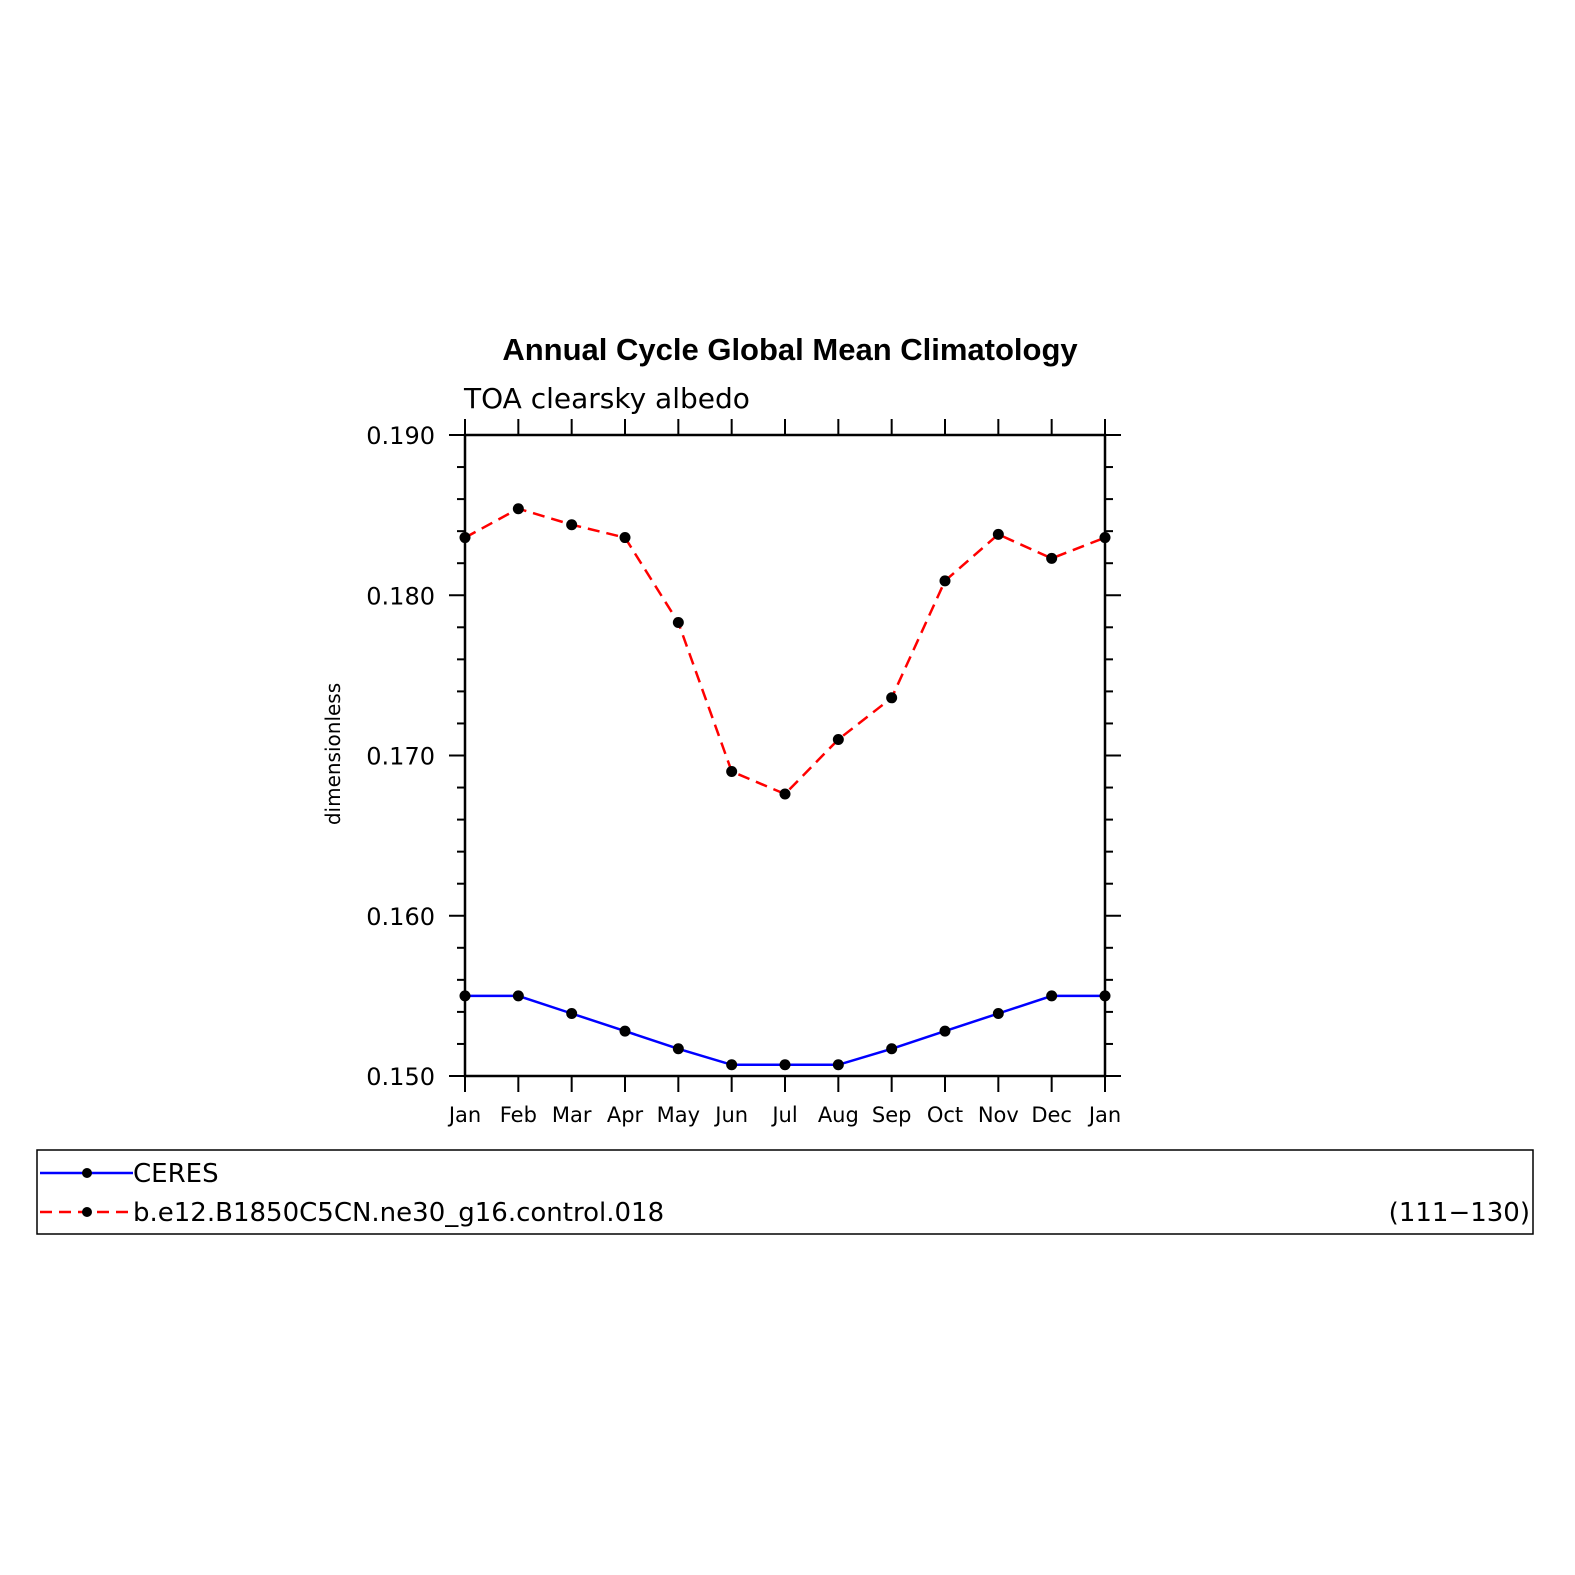 This screenshot has height=1575, width=1575. What do you see at coordinates (998, 1115) in the screenshot?
I see `x-tick-label: Nov` at bounding box center [998, 1115].